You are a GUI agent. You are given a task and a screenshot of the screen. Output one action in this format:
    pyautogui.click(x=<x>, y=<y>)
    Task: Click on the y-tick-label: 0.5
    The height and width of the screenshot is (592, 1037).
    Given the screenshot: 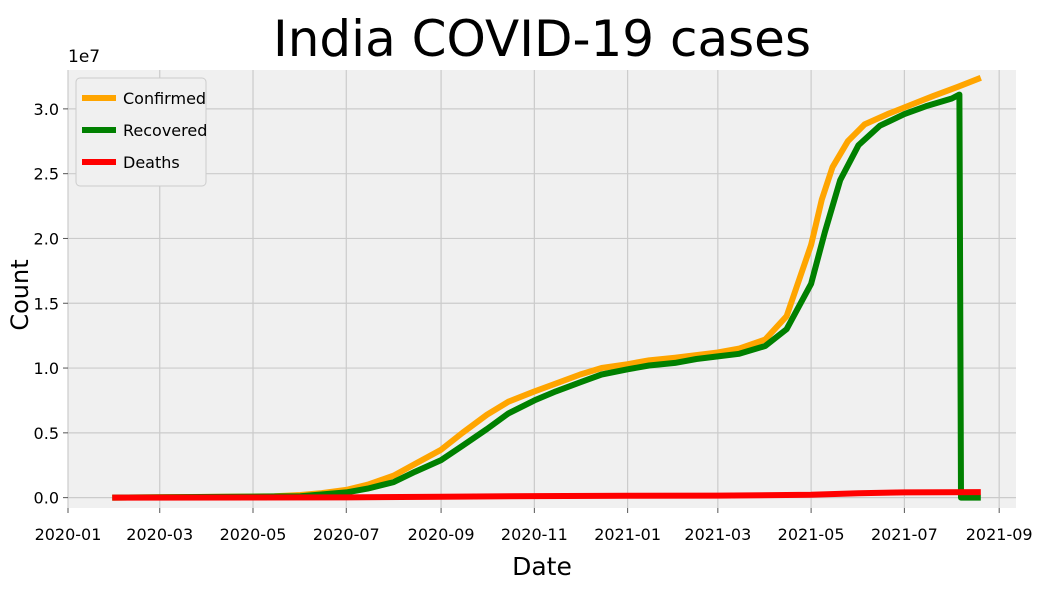 What is the action you would take?
    pyautogui.click(x=46, y=433)
    